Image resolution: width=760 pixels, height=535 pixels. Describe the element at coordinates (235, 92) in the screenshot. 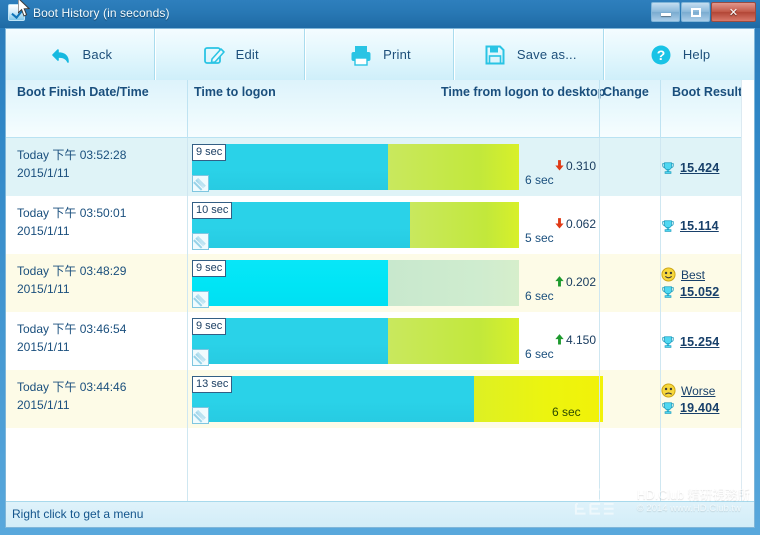

I see `header-time-to-logon: Time to logon` at that location.